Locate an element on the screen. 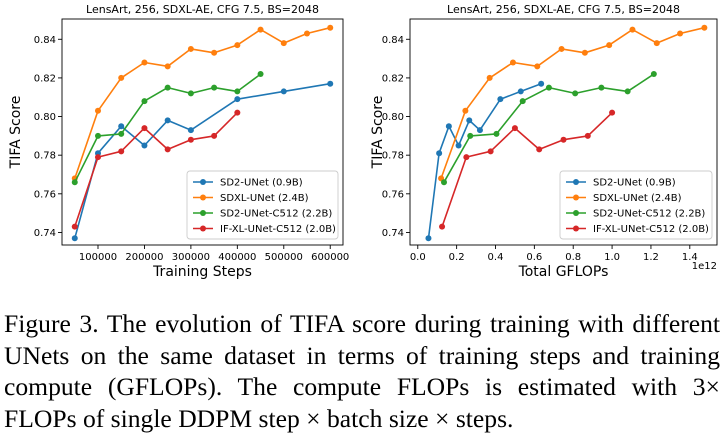 This screenshot has height=442, width=721. x-tick-label: 1.4 is located at coordinates (690, 257).